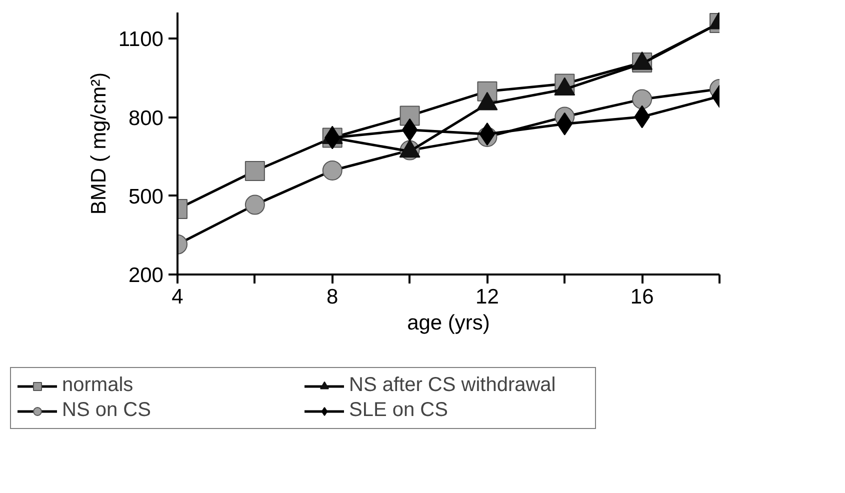  Describe the element at coordinates (98, 143) in the screenshot. I see `y-axis-title: BMD ( mg/cm²)` at that location.